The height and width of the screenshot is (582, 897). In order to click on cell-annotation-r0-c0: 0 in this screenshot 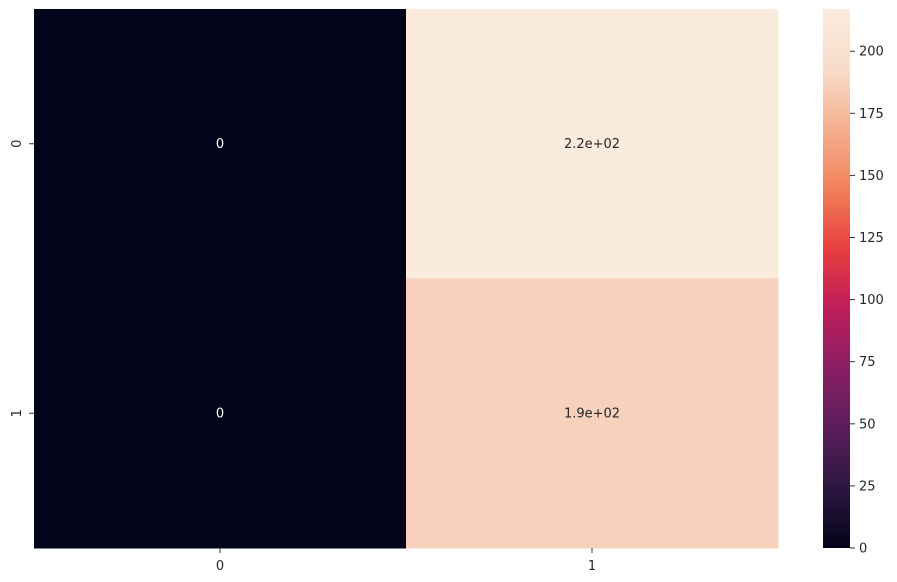, I will do `click(220, 144)`.